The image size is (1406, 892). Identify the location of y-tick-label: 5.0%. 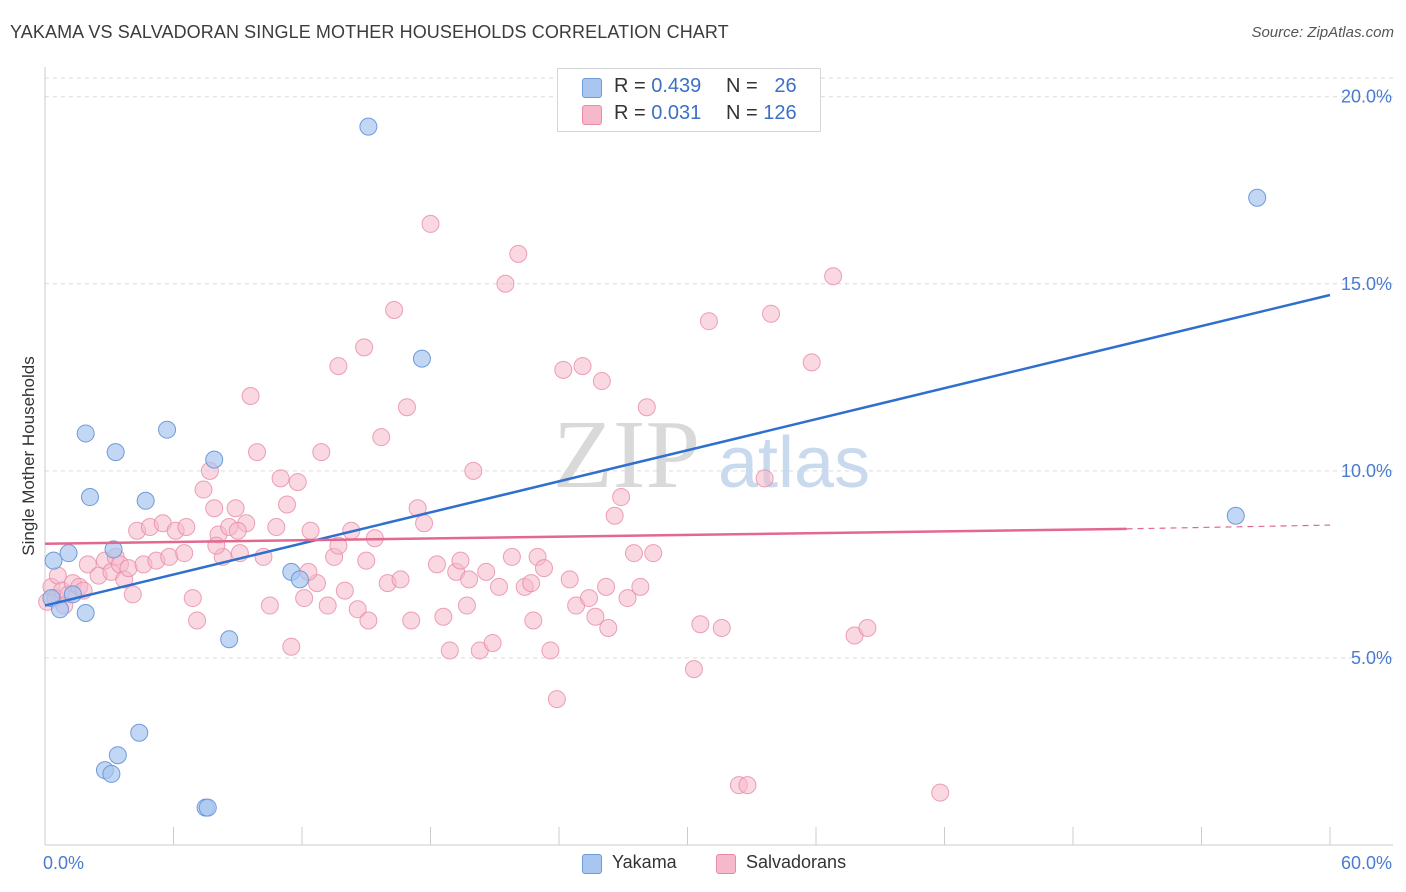
(1371, 658).